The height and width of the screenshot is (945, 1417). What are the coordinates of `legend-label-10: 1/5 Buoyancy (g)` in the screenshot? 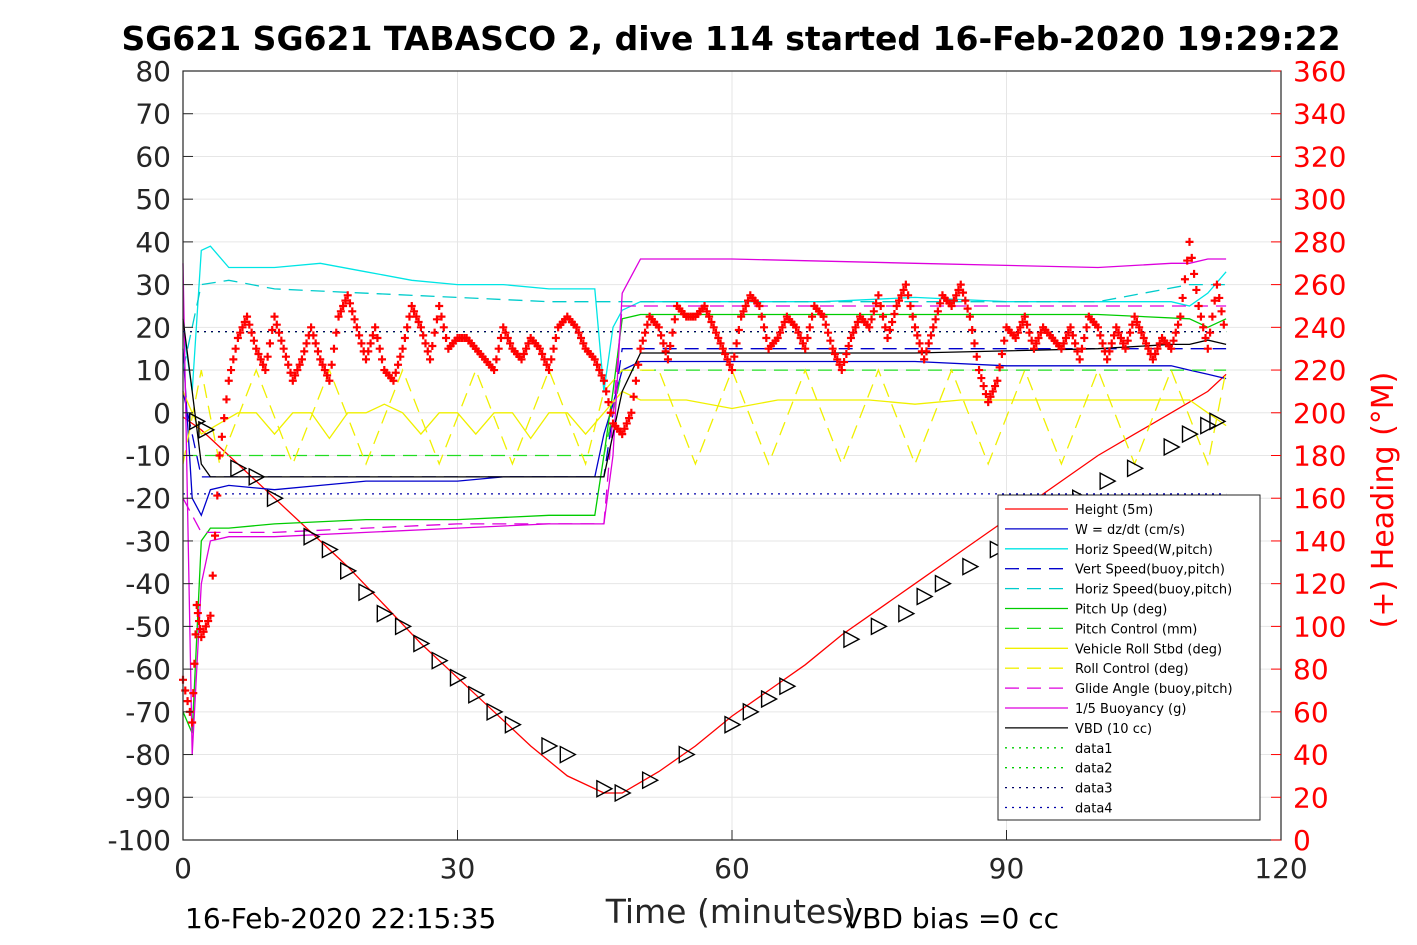 It's located at (1130, 709).